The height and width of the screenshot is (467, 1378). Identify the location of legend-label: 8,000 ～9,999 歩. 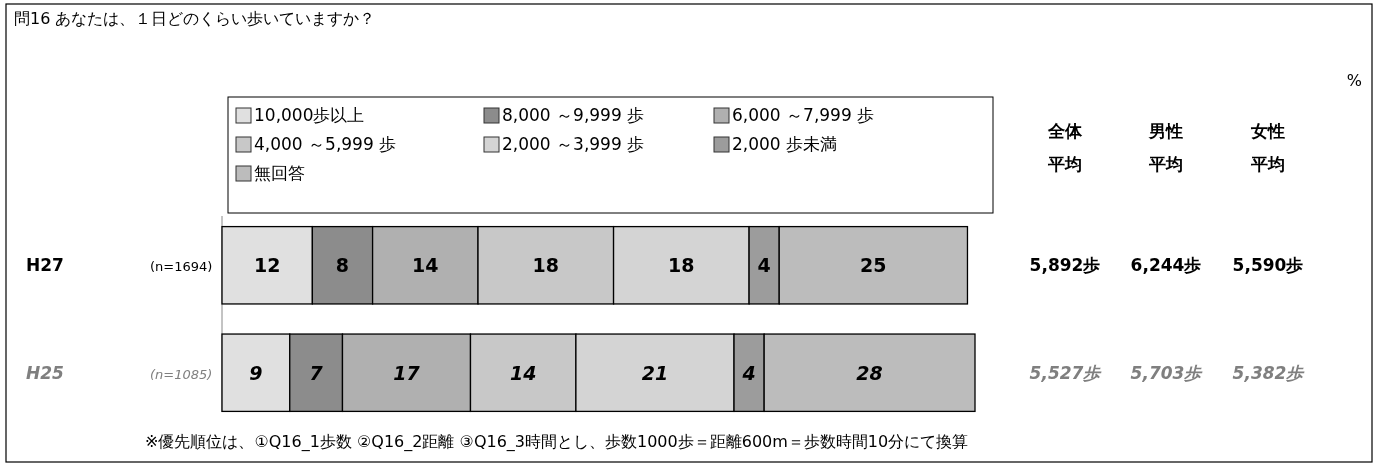
(573, 115).